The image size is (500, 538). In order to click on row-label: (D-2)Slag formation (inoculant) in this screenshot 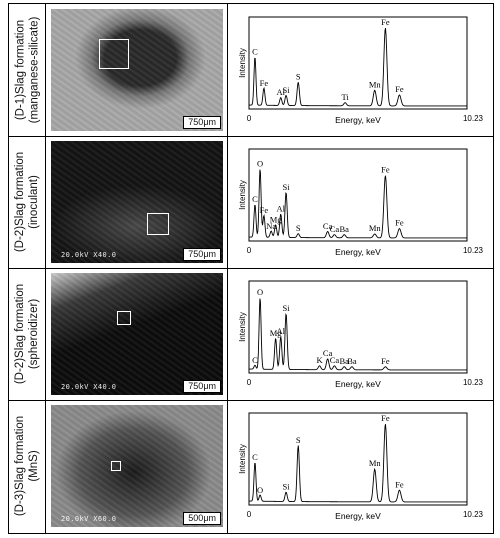, I will do `click(27, 202)`.